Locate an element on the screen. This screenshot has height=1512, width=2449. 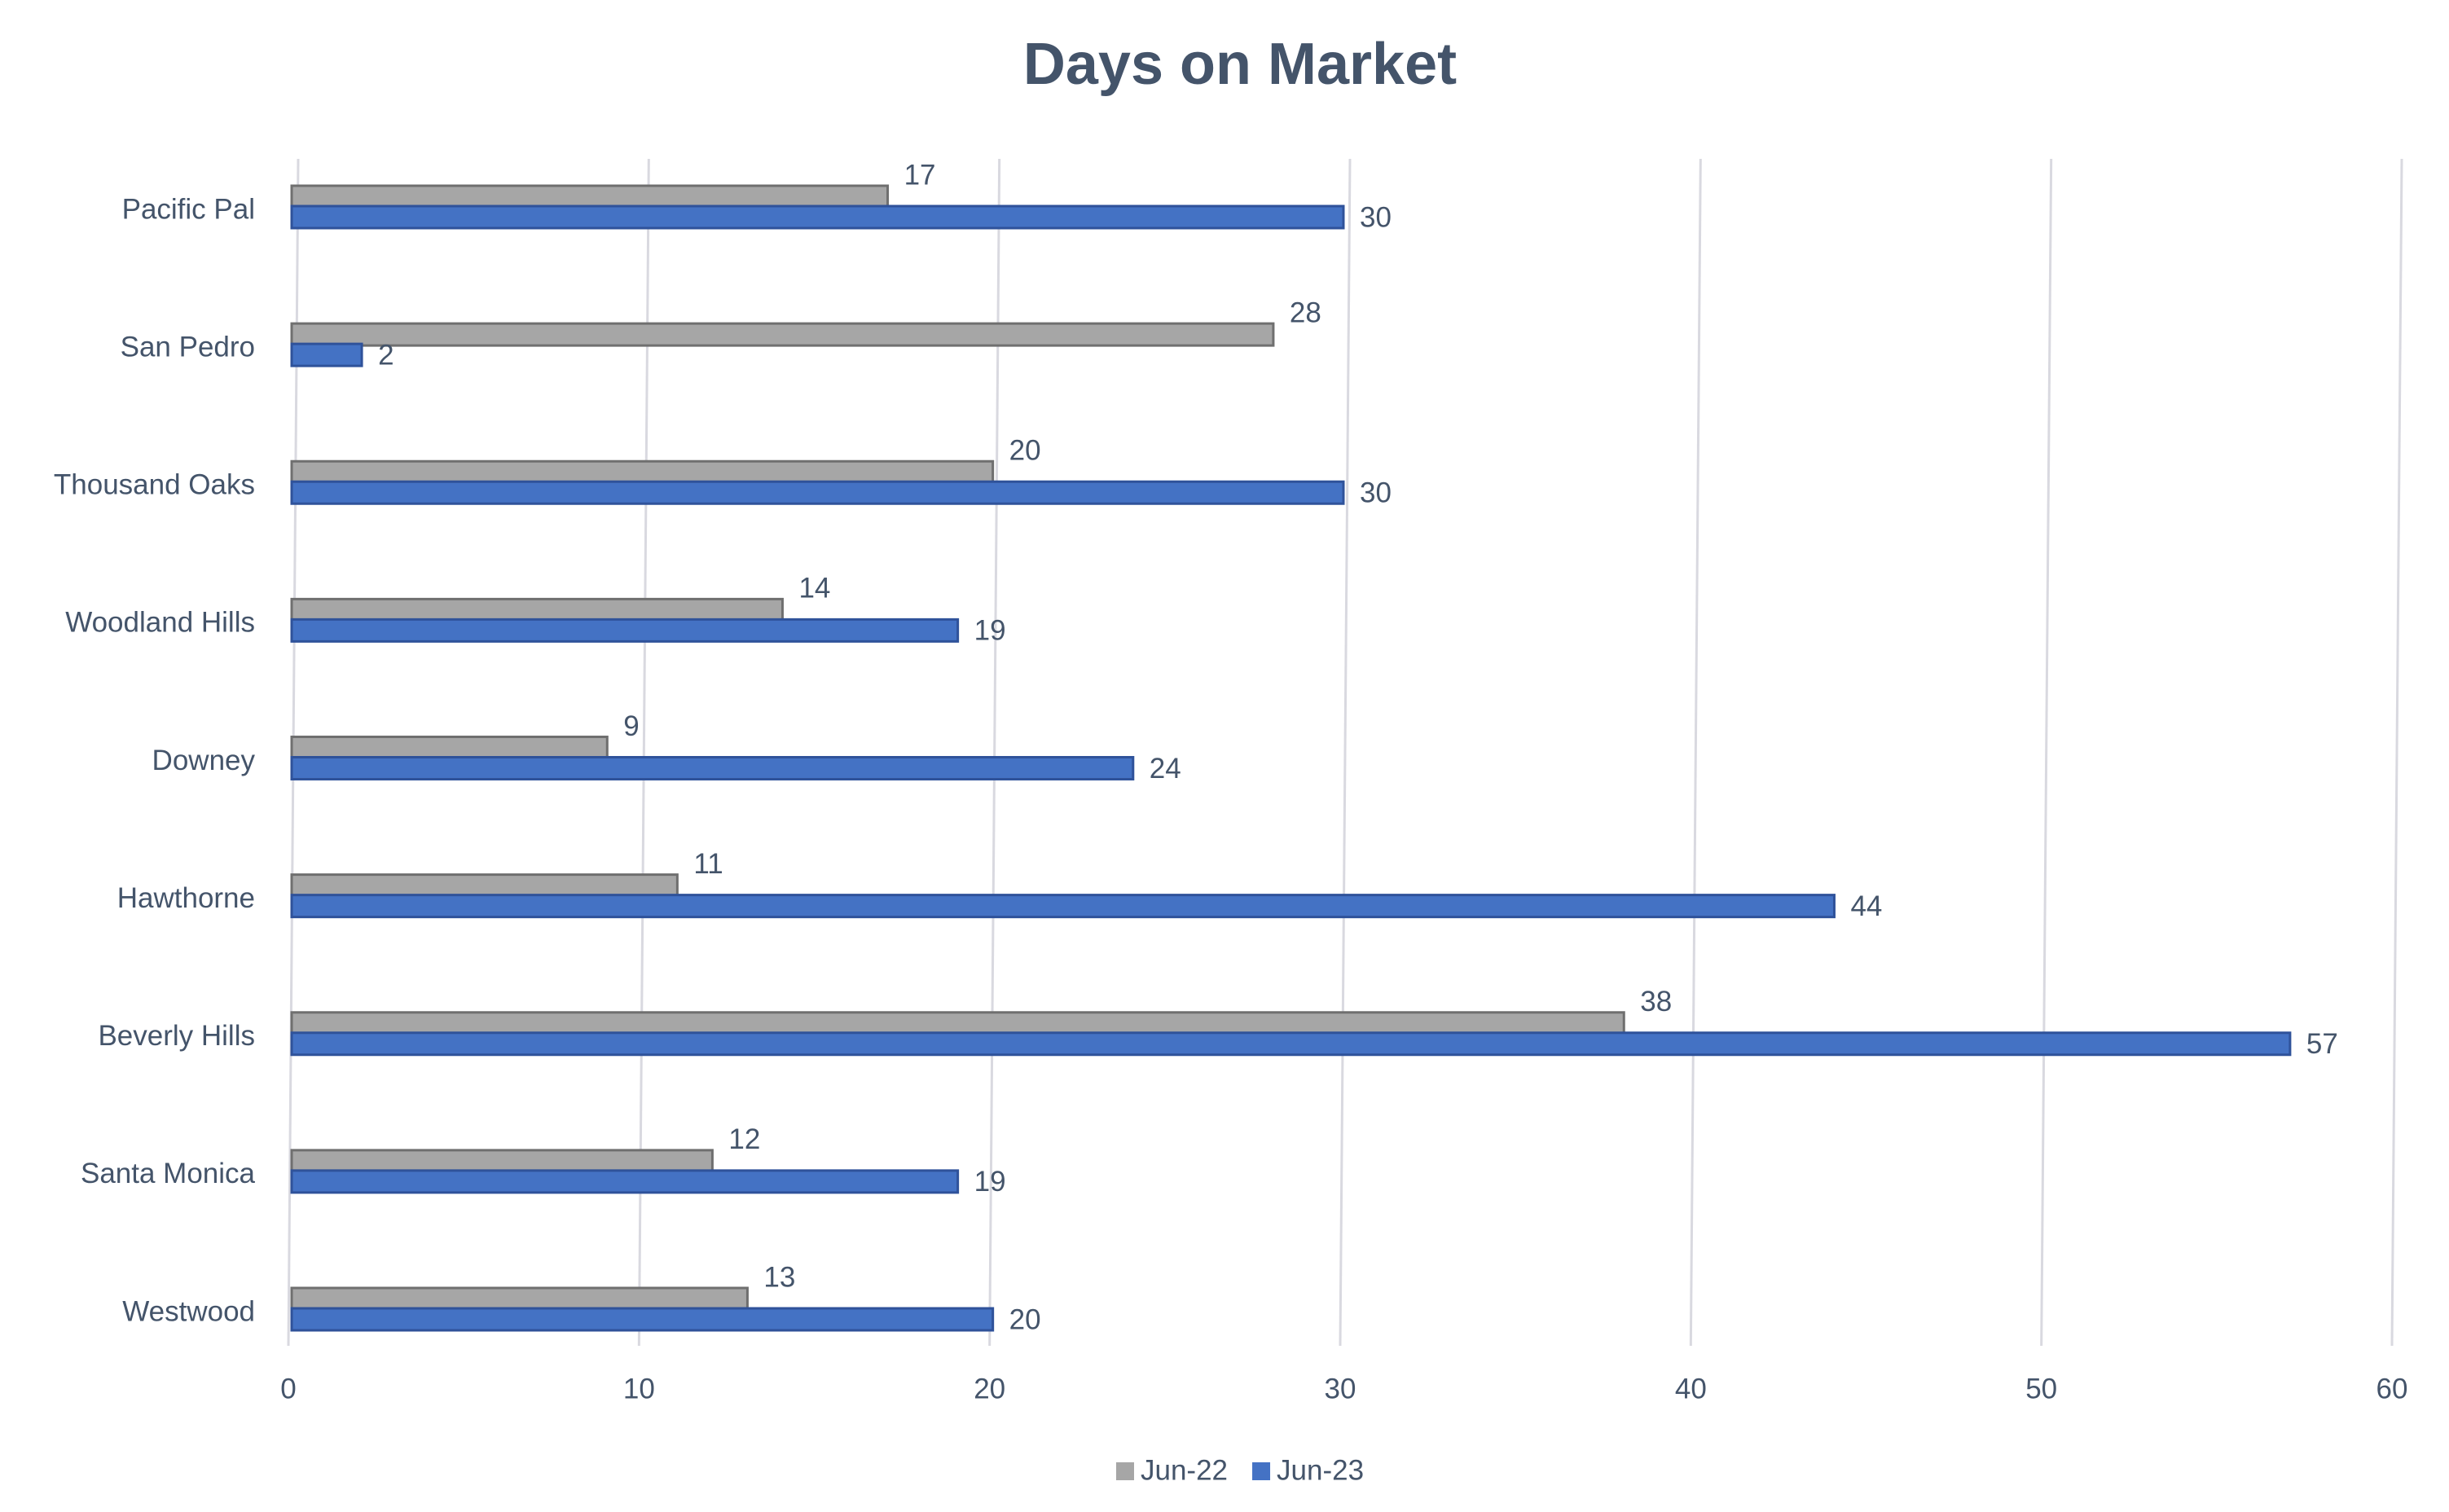
x-tick-label: 20 is located at coordinates (989, 1388).